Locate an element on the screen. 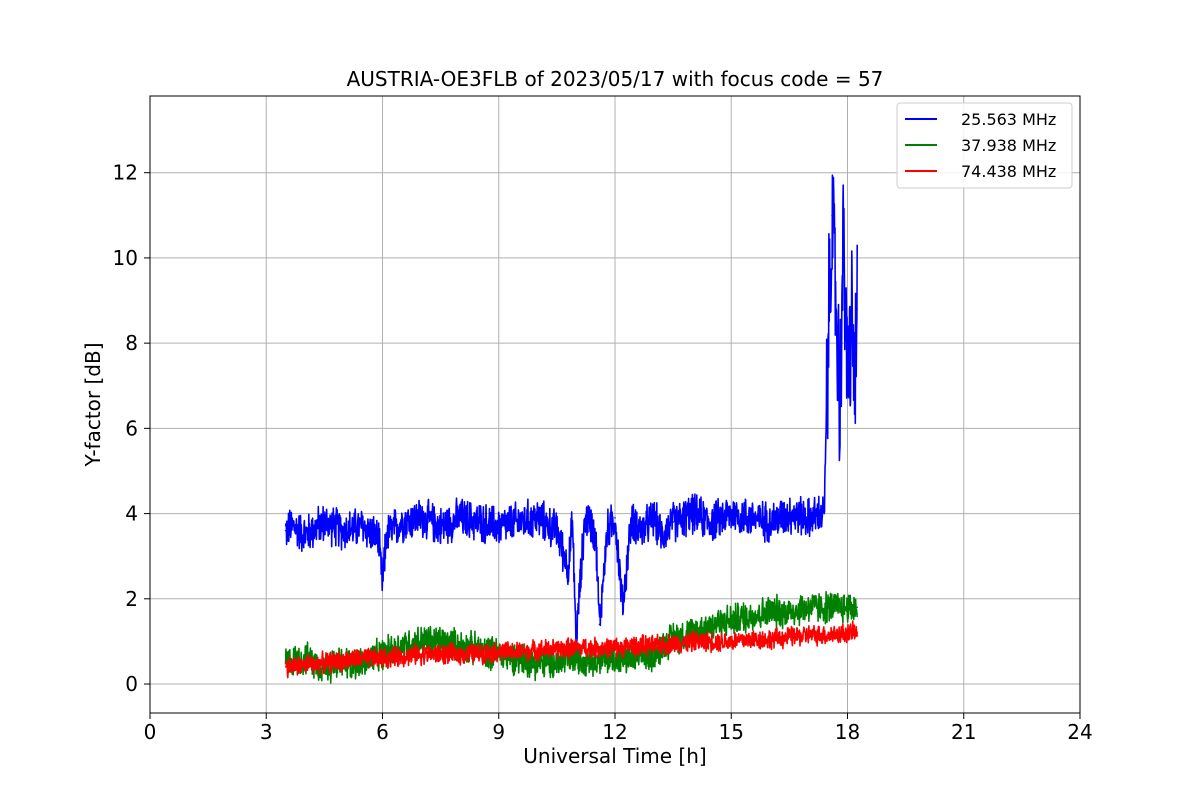 The width and height of the screenshot is (1200, 800). x-tick-label: 21 is located at coordinates (963, 732).